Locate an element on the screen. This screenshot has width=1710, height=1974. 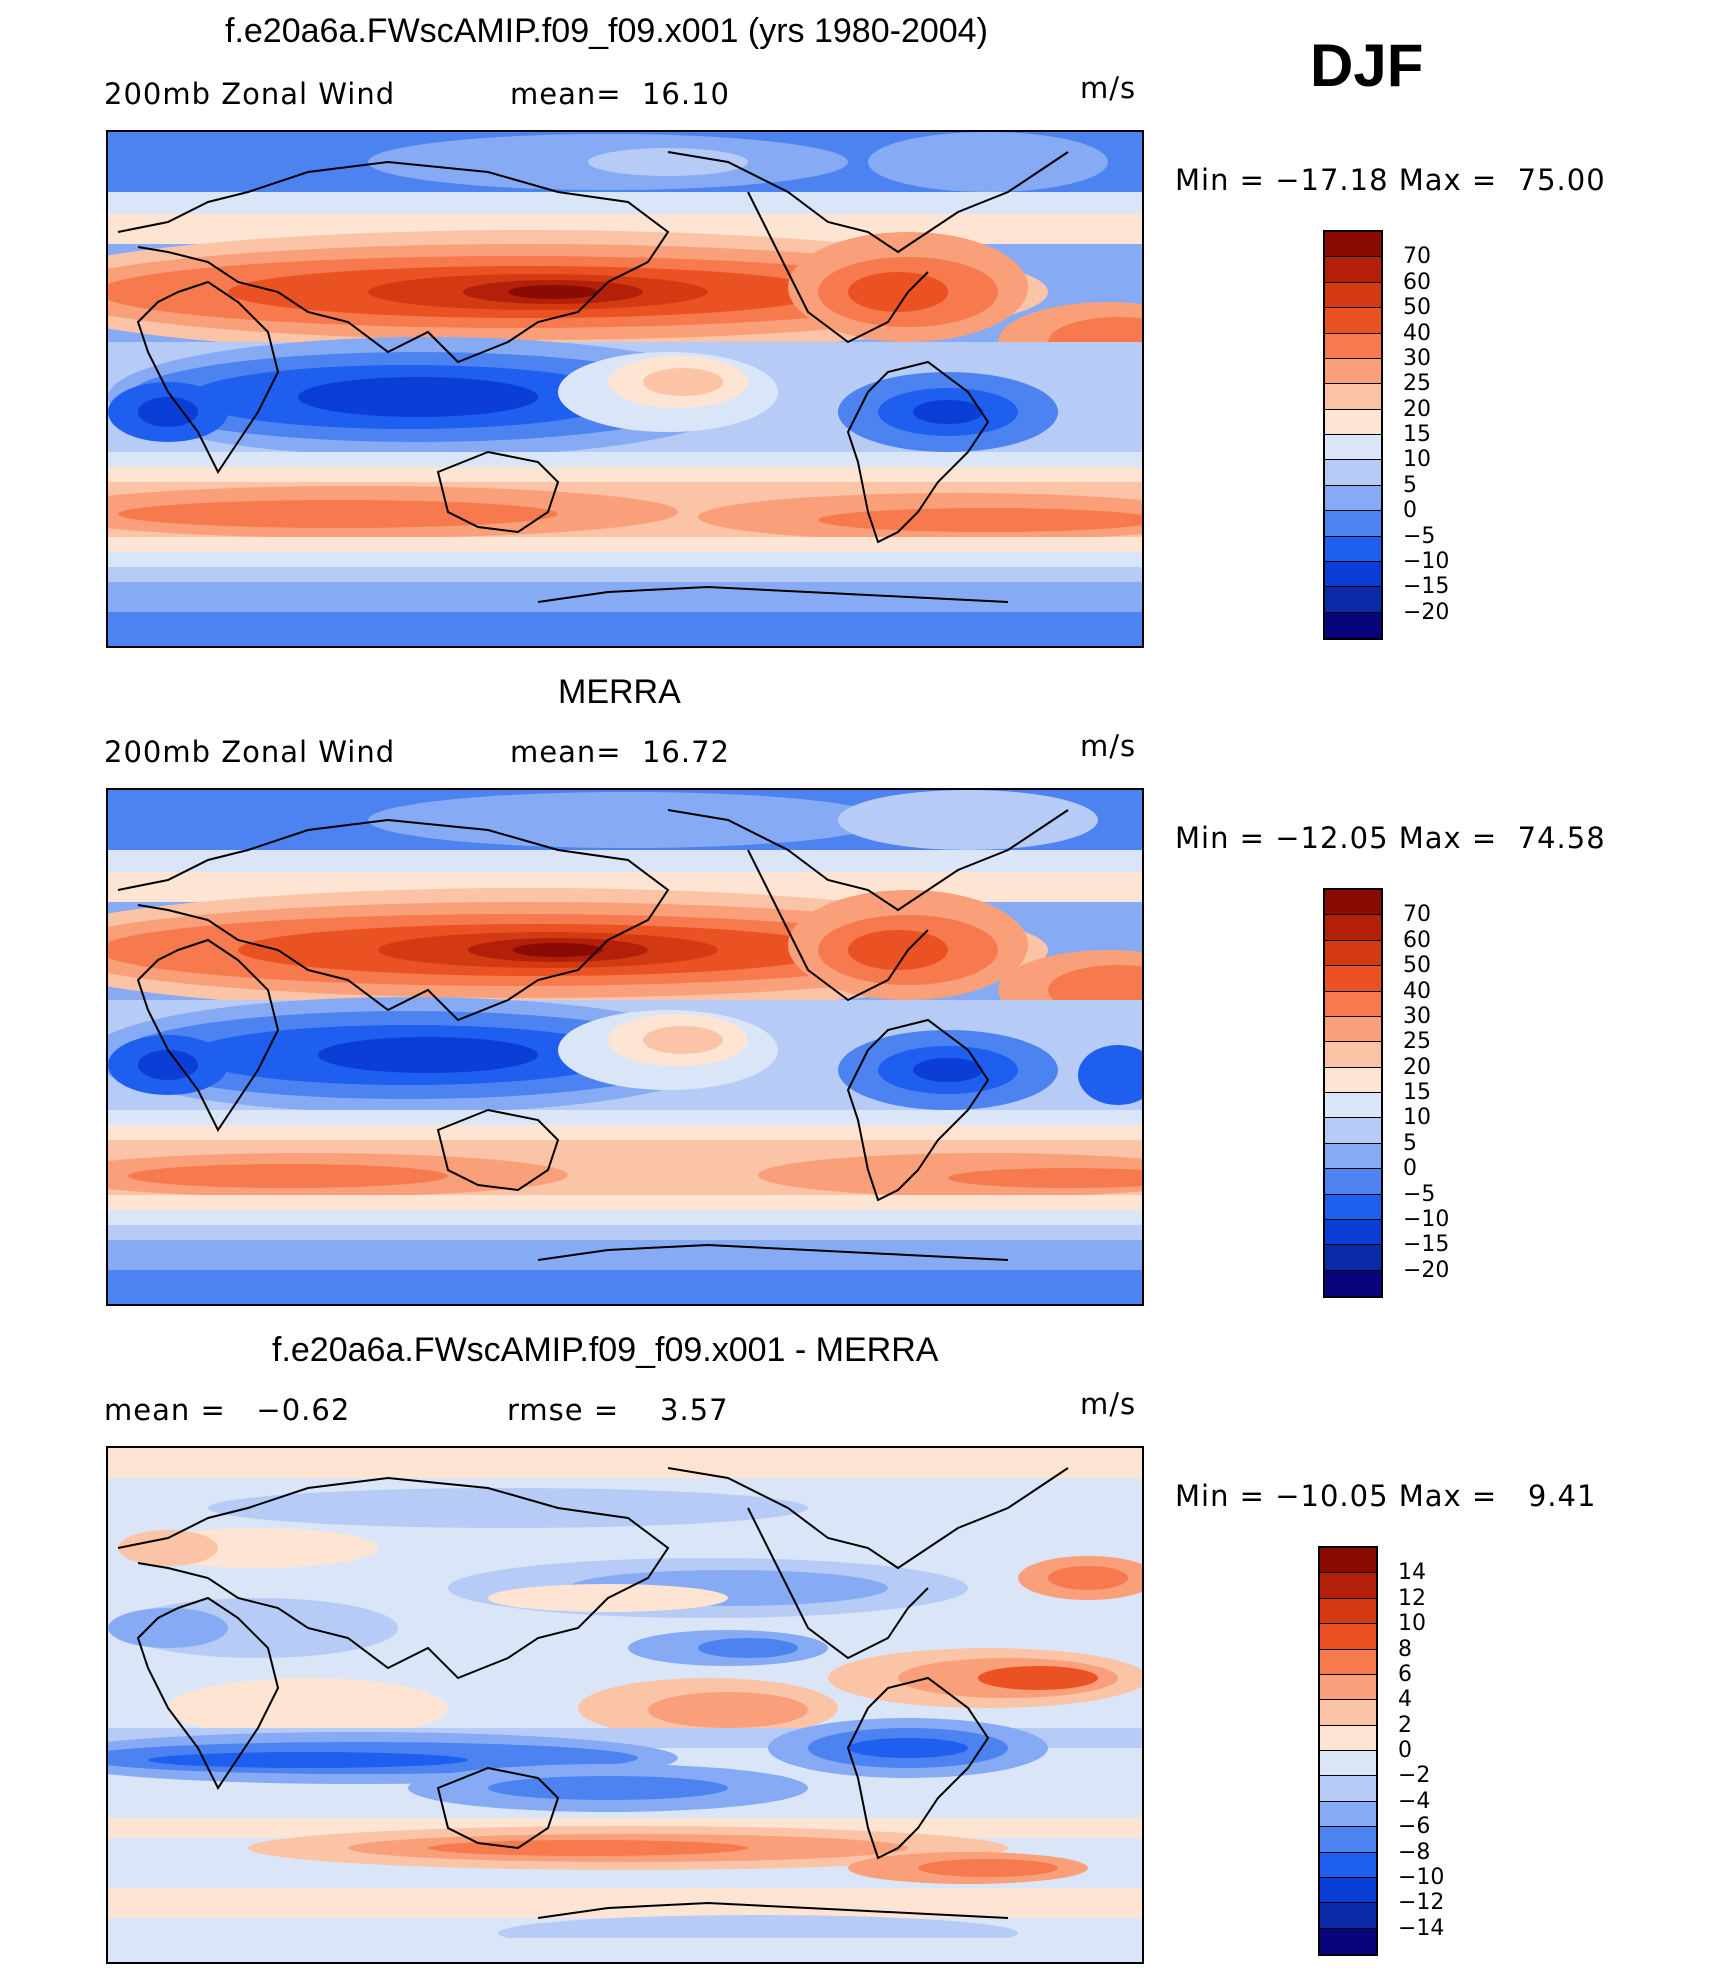
panel3-title: f.e20a6a.FWscAMIP.f09_f09.x001 - MERRA is located at coordinates (605, 1350).